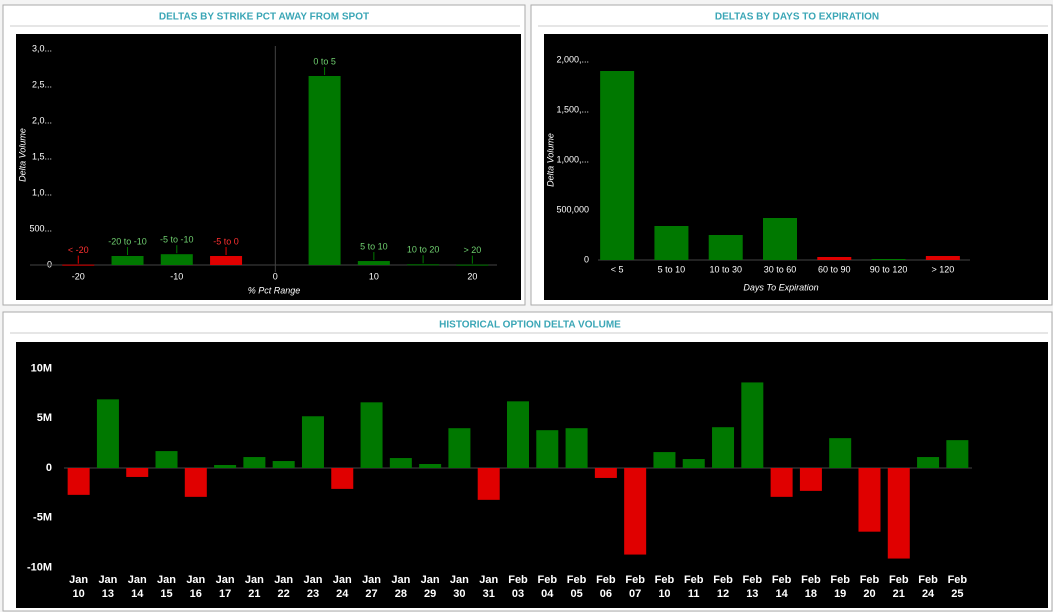  Describe the element at coordinates (108, 594) in the screenshot. I see `x-tick-label: 13` at that location.